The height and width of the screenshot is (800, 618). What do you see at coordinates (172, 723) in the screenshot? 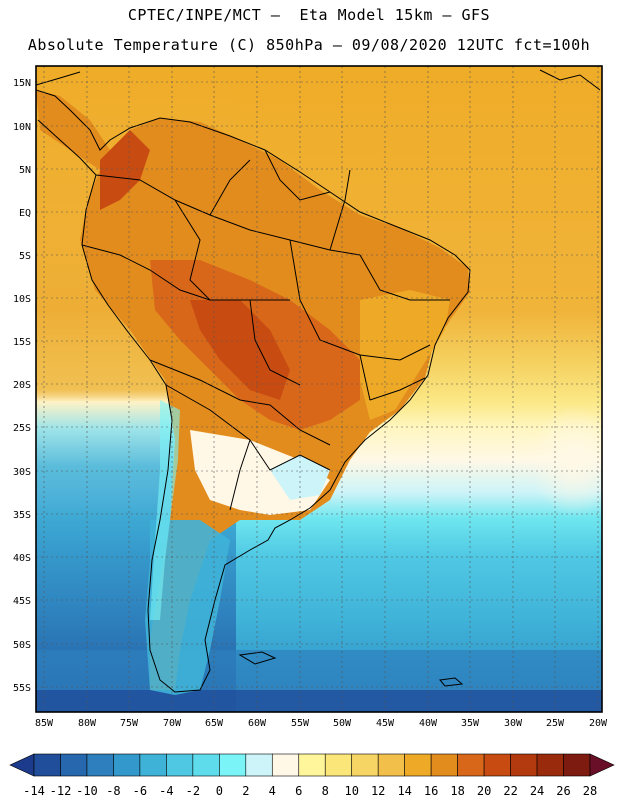
I see `lon-label-70w: 70W` at bounding box center [172, 723].